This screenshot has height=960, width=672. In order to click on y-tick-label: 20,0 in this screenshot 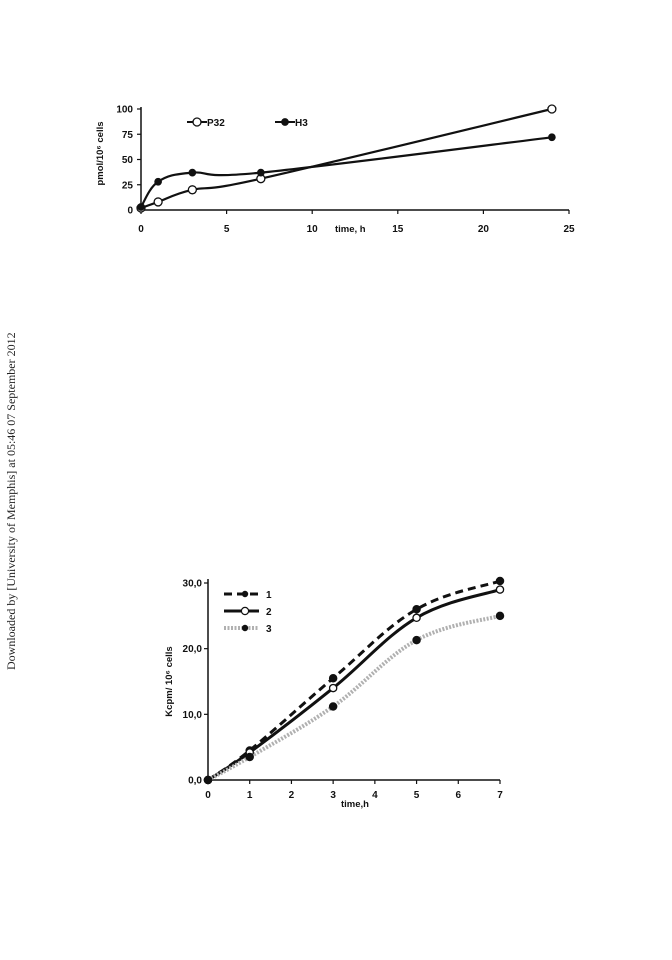, I will do `click(193, 649)`.